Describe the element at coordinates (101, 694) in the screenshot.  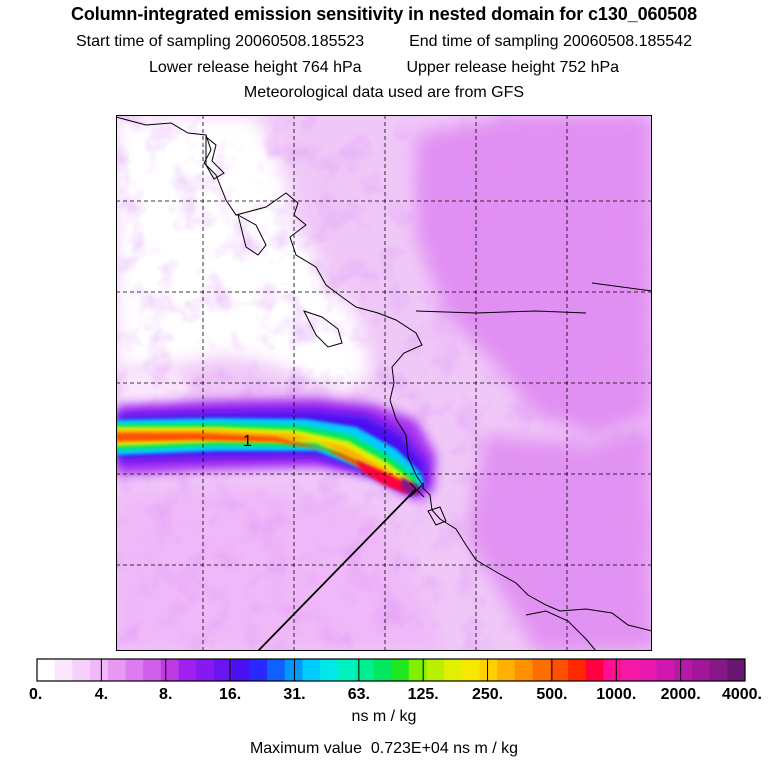
I see `colorbar-tick-label: 4.` at that location.